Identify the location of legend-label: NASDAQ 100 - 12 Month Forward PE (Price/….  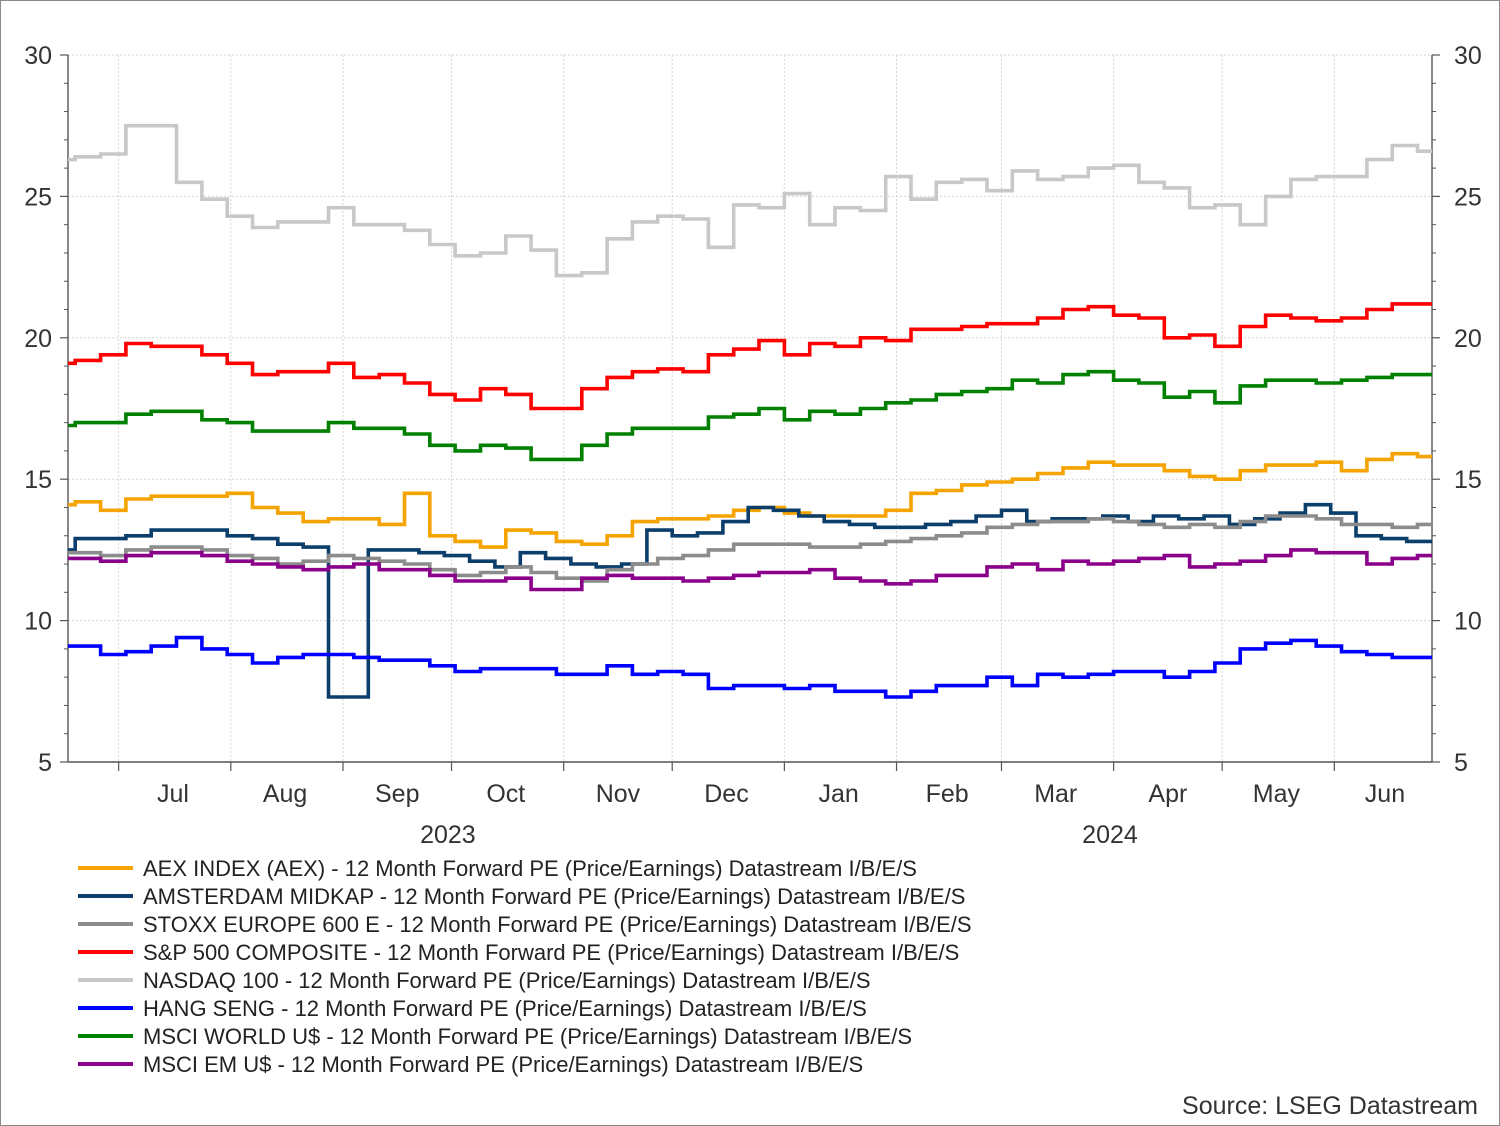
(507, 980).